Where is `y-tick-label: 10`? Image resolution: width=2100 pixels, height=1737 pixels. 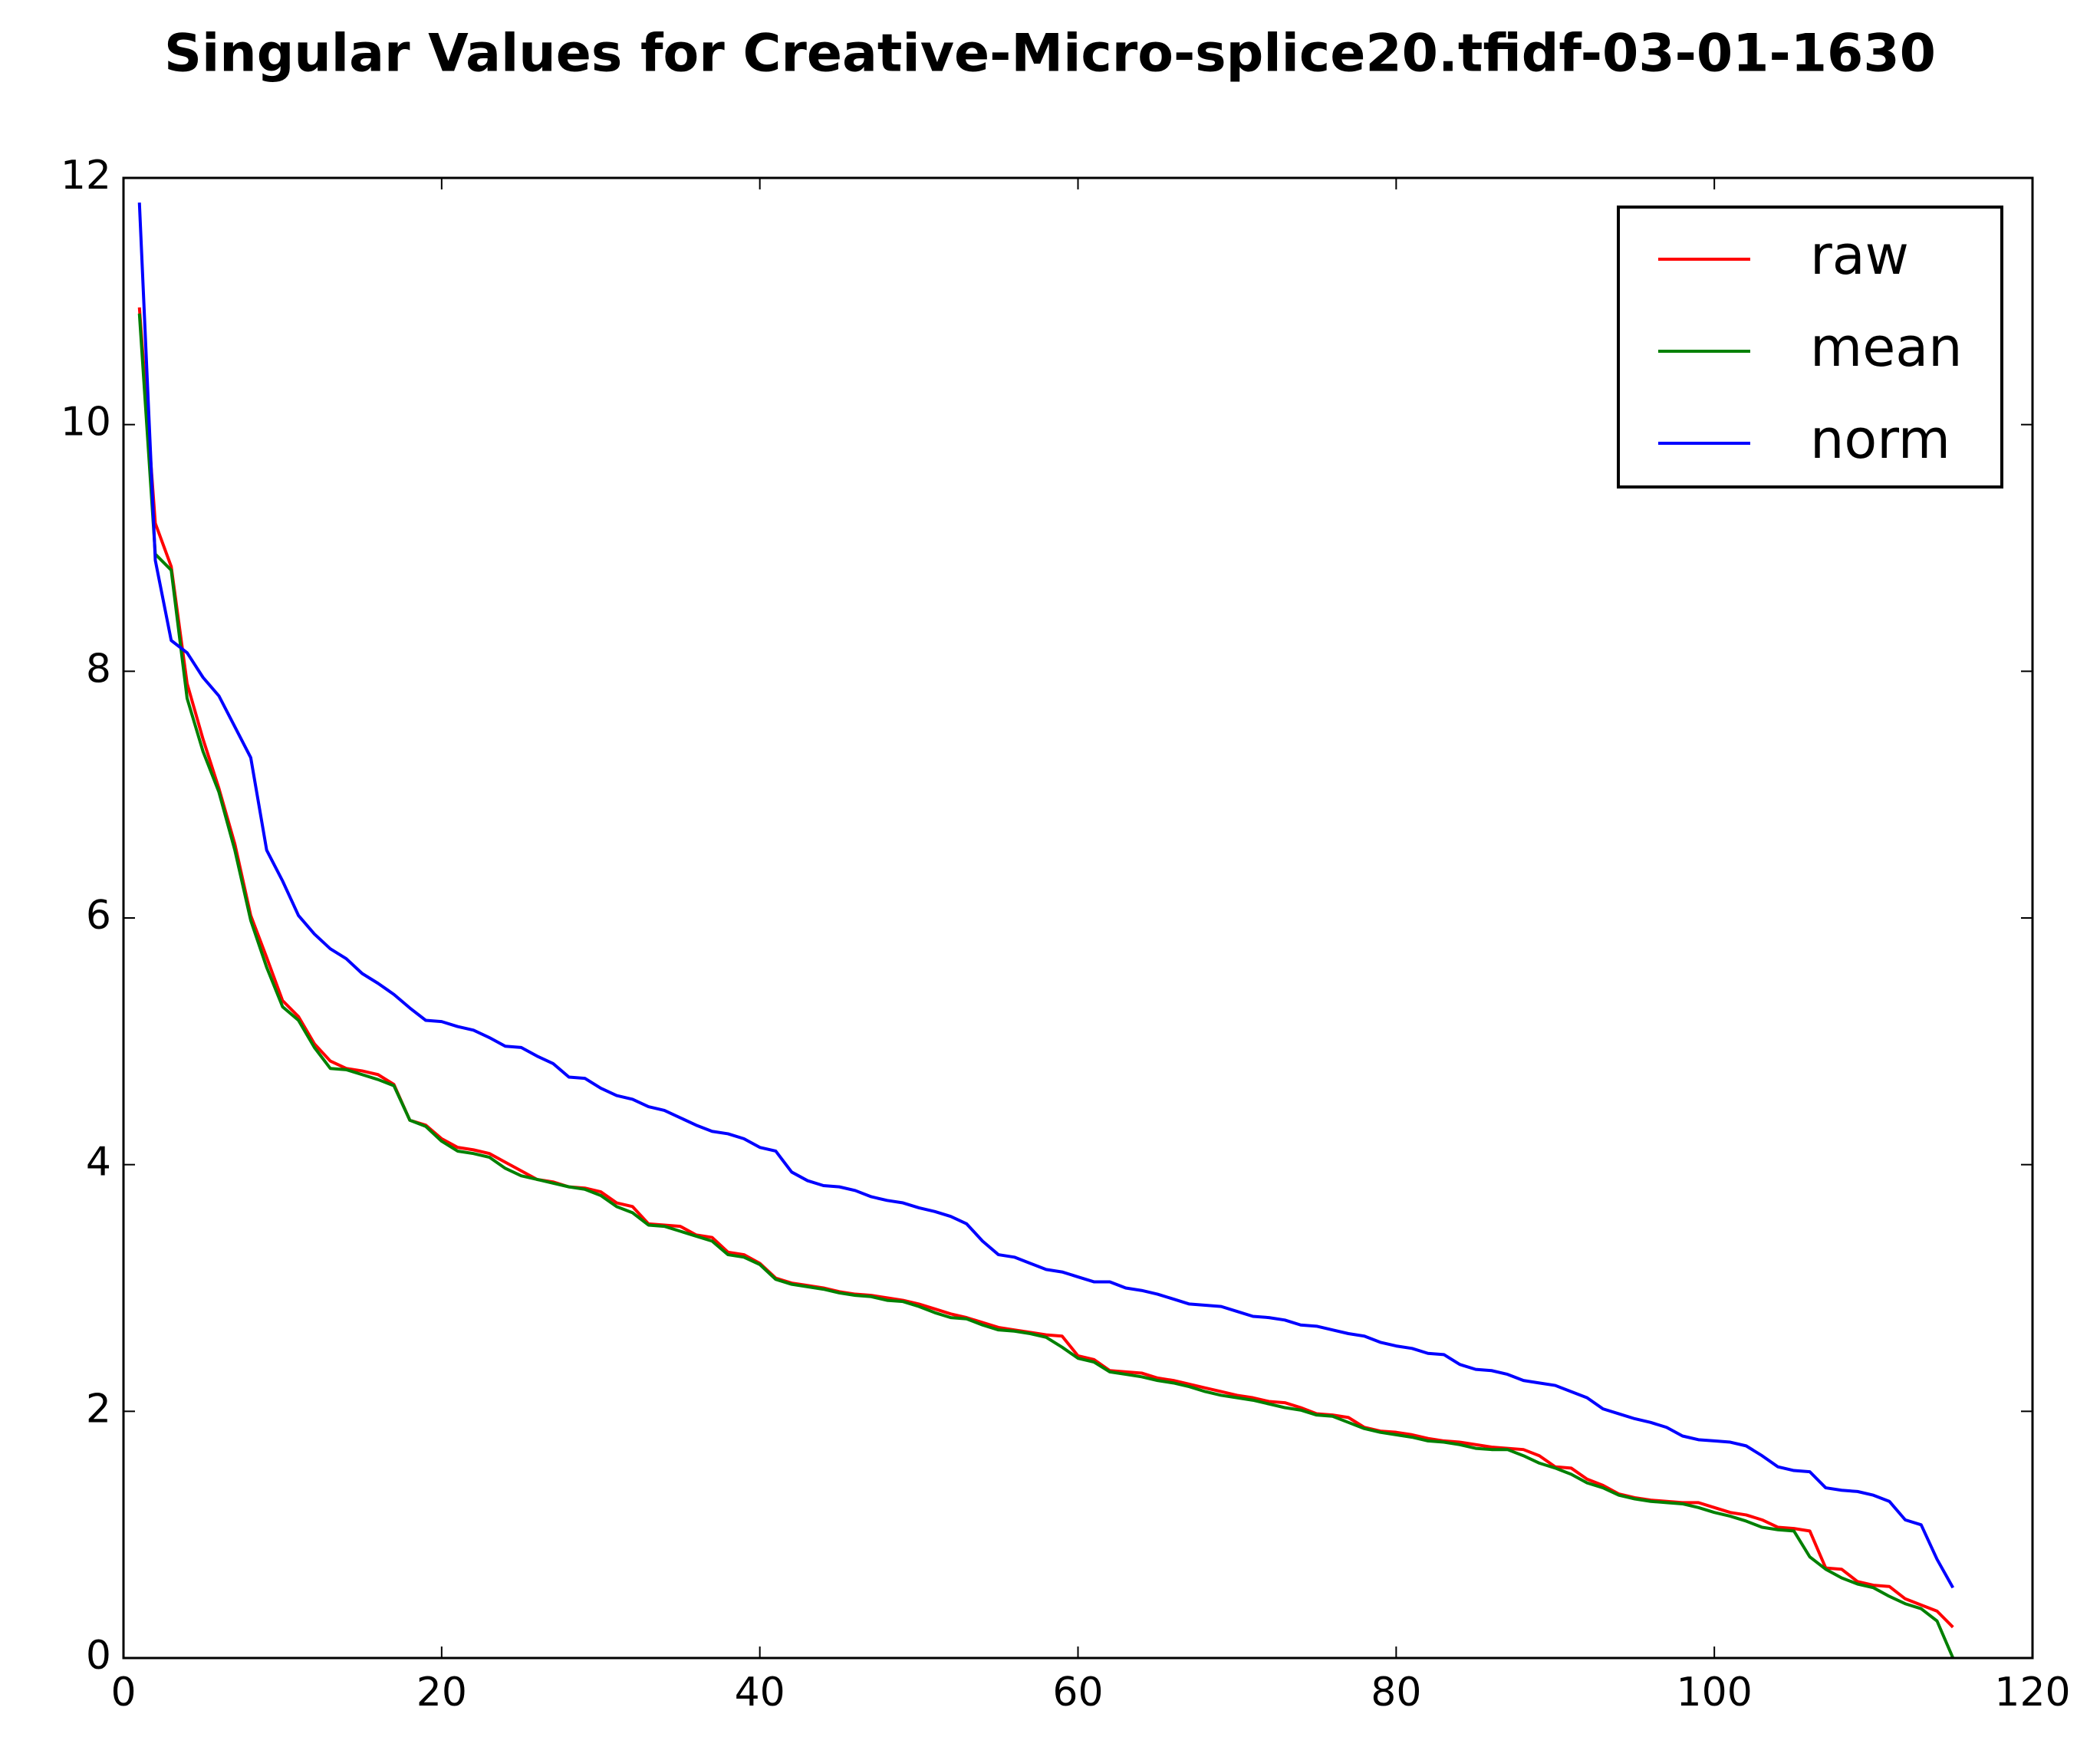 y-tick-label: 10 is located at coordinates (86, 423).